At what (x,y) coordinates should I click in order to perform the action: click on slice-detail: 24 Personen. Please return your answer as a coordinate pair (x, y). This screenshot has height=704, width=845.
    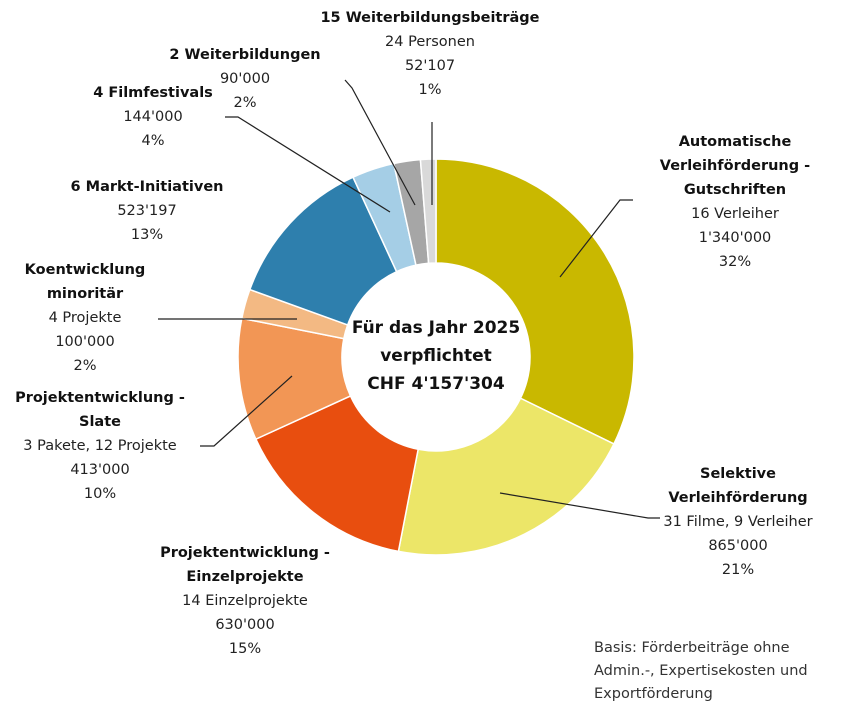
    Looking at the image, I should click on (430, 42).